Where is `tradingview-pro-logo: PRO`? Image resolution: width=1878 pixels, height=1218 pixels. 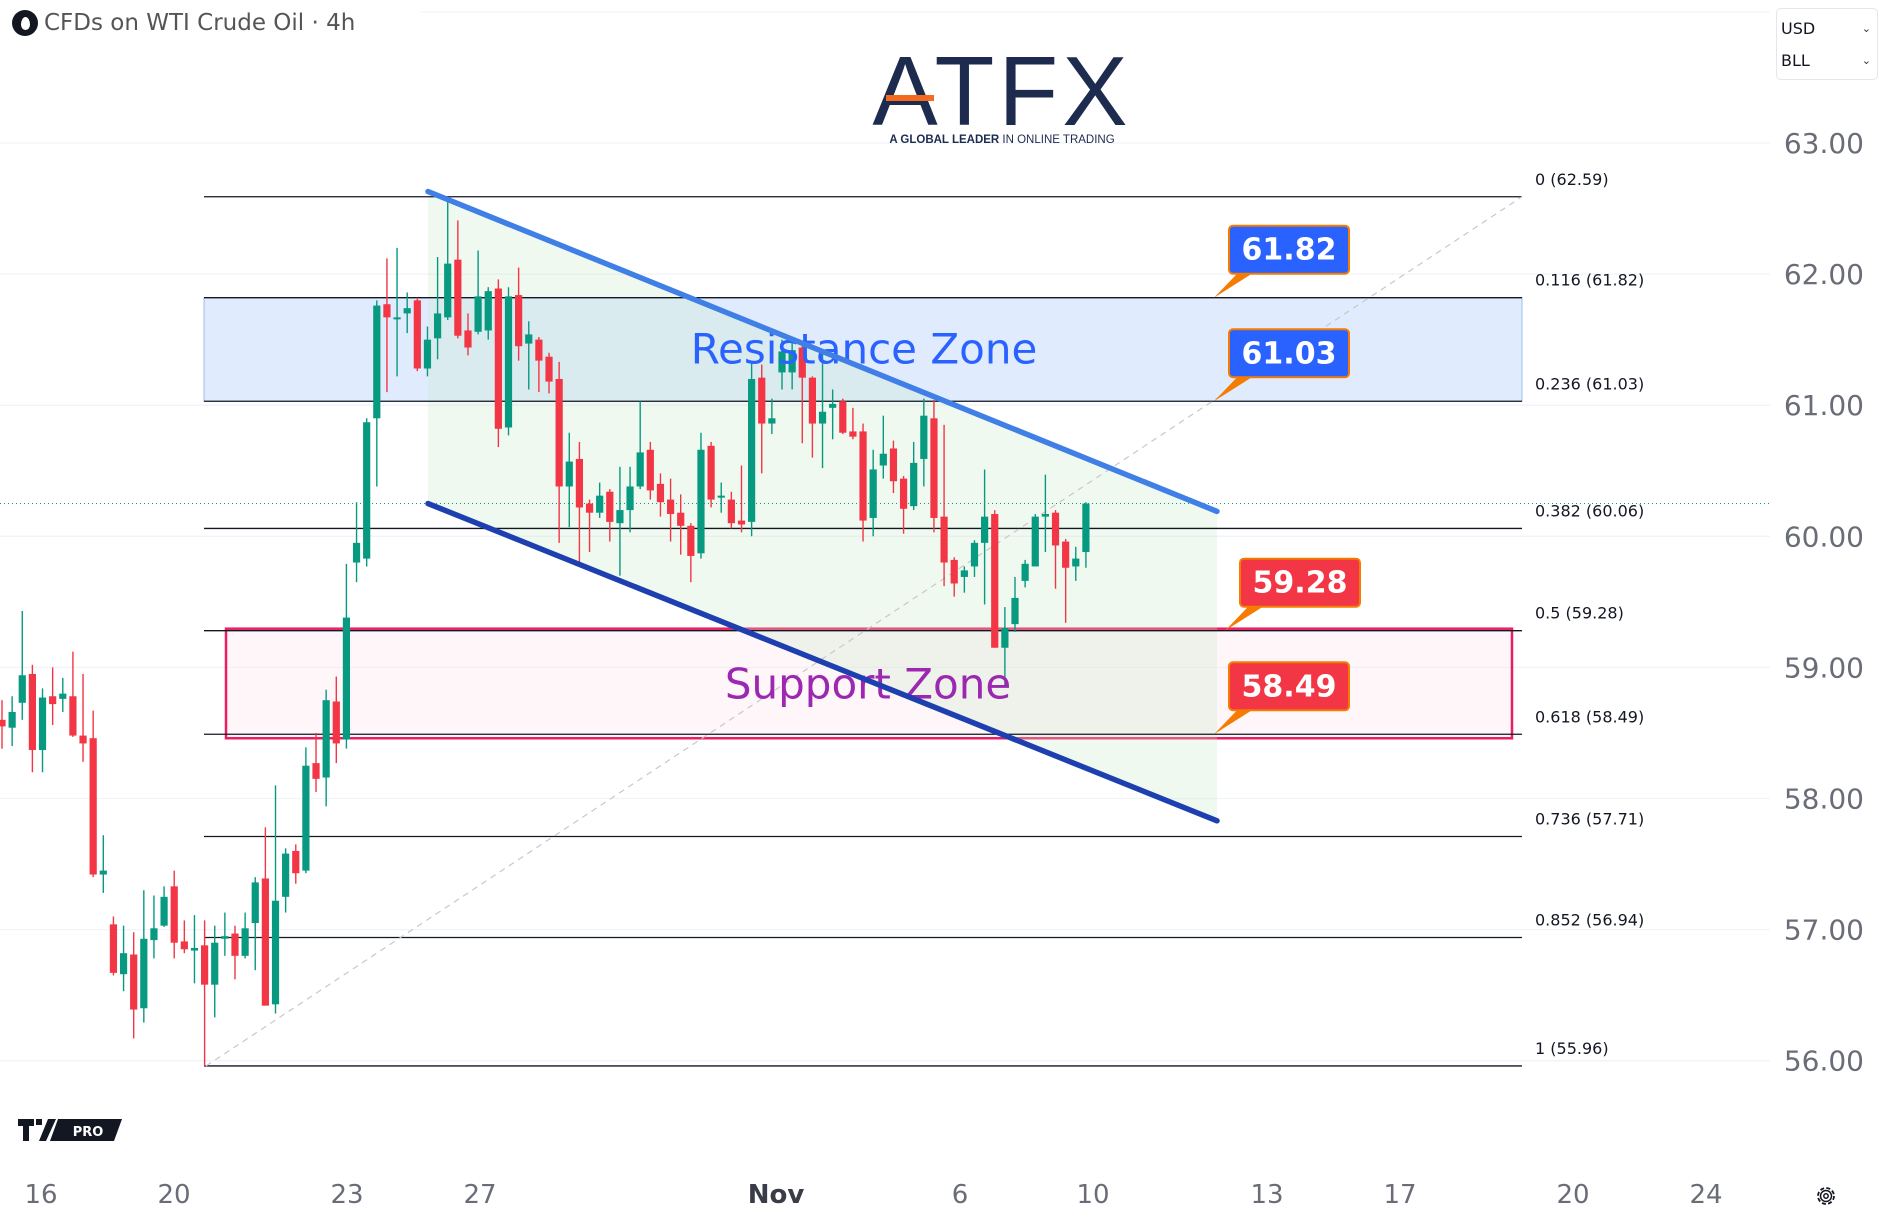 tradingview-pro-logo: PRO is located at coordinates (70, 1130).